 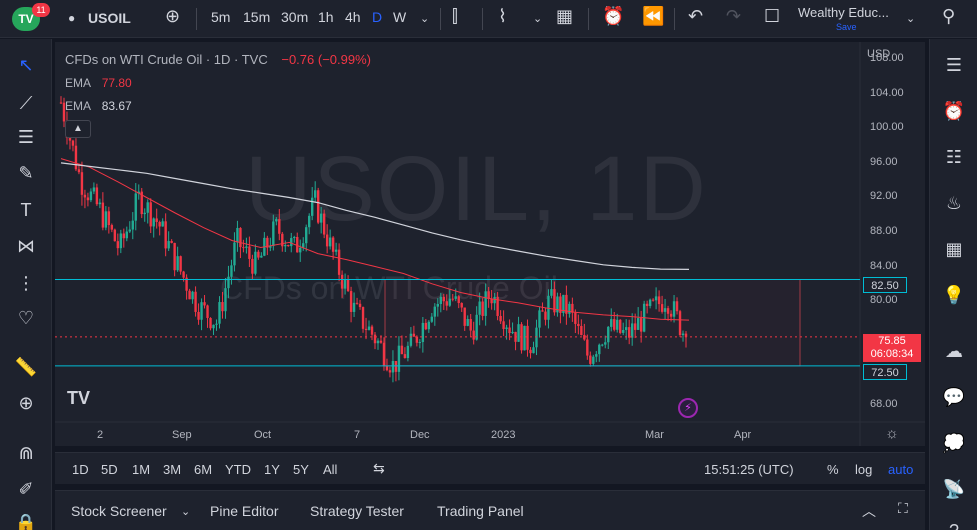 I want to click on pattern-icon: ⋈, so click(x=26, y=245).